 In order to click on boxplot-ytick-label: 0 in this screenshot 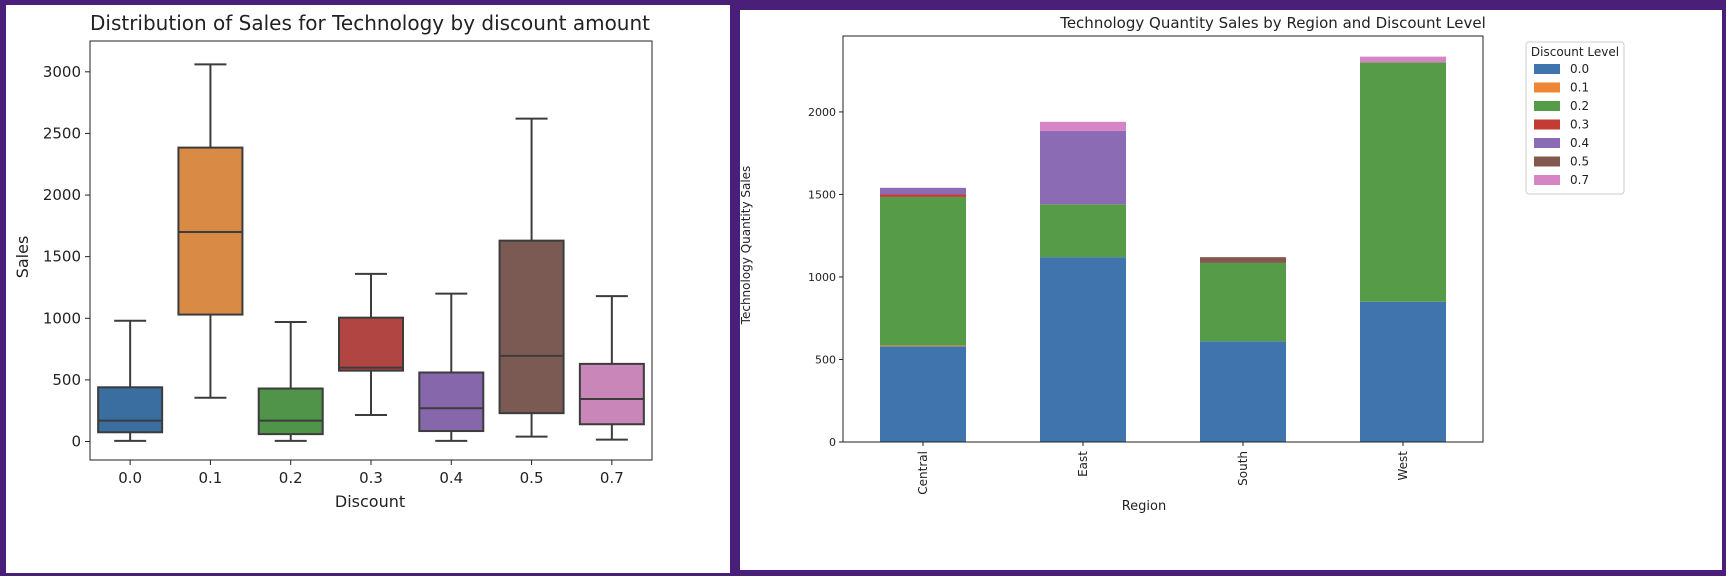, I will do `click(76, 442)`.